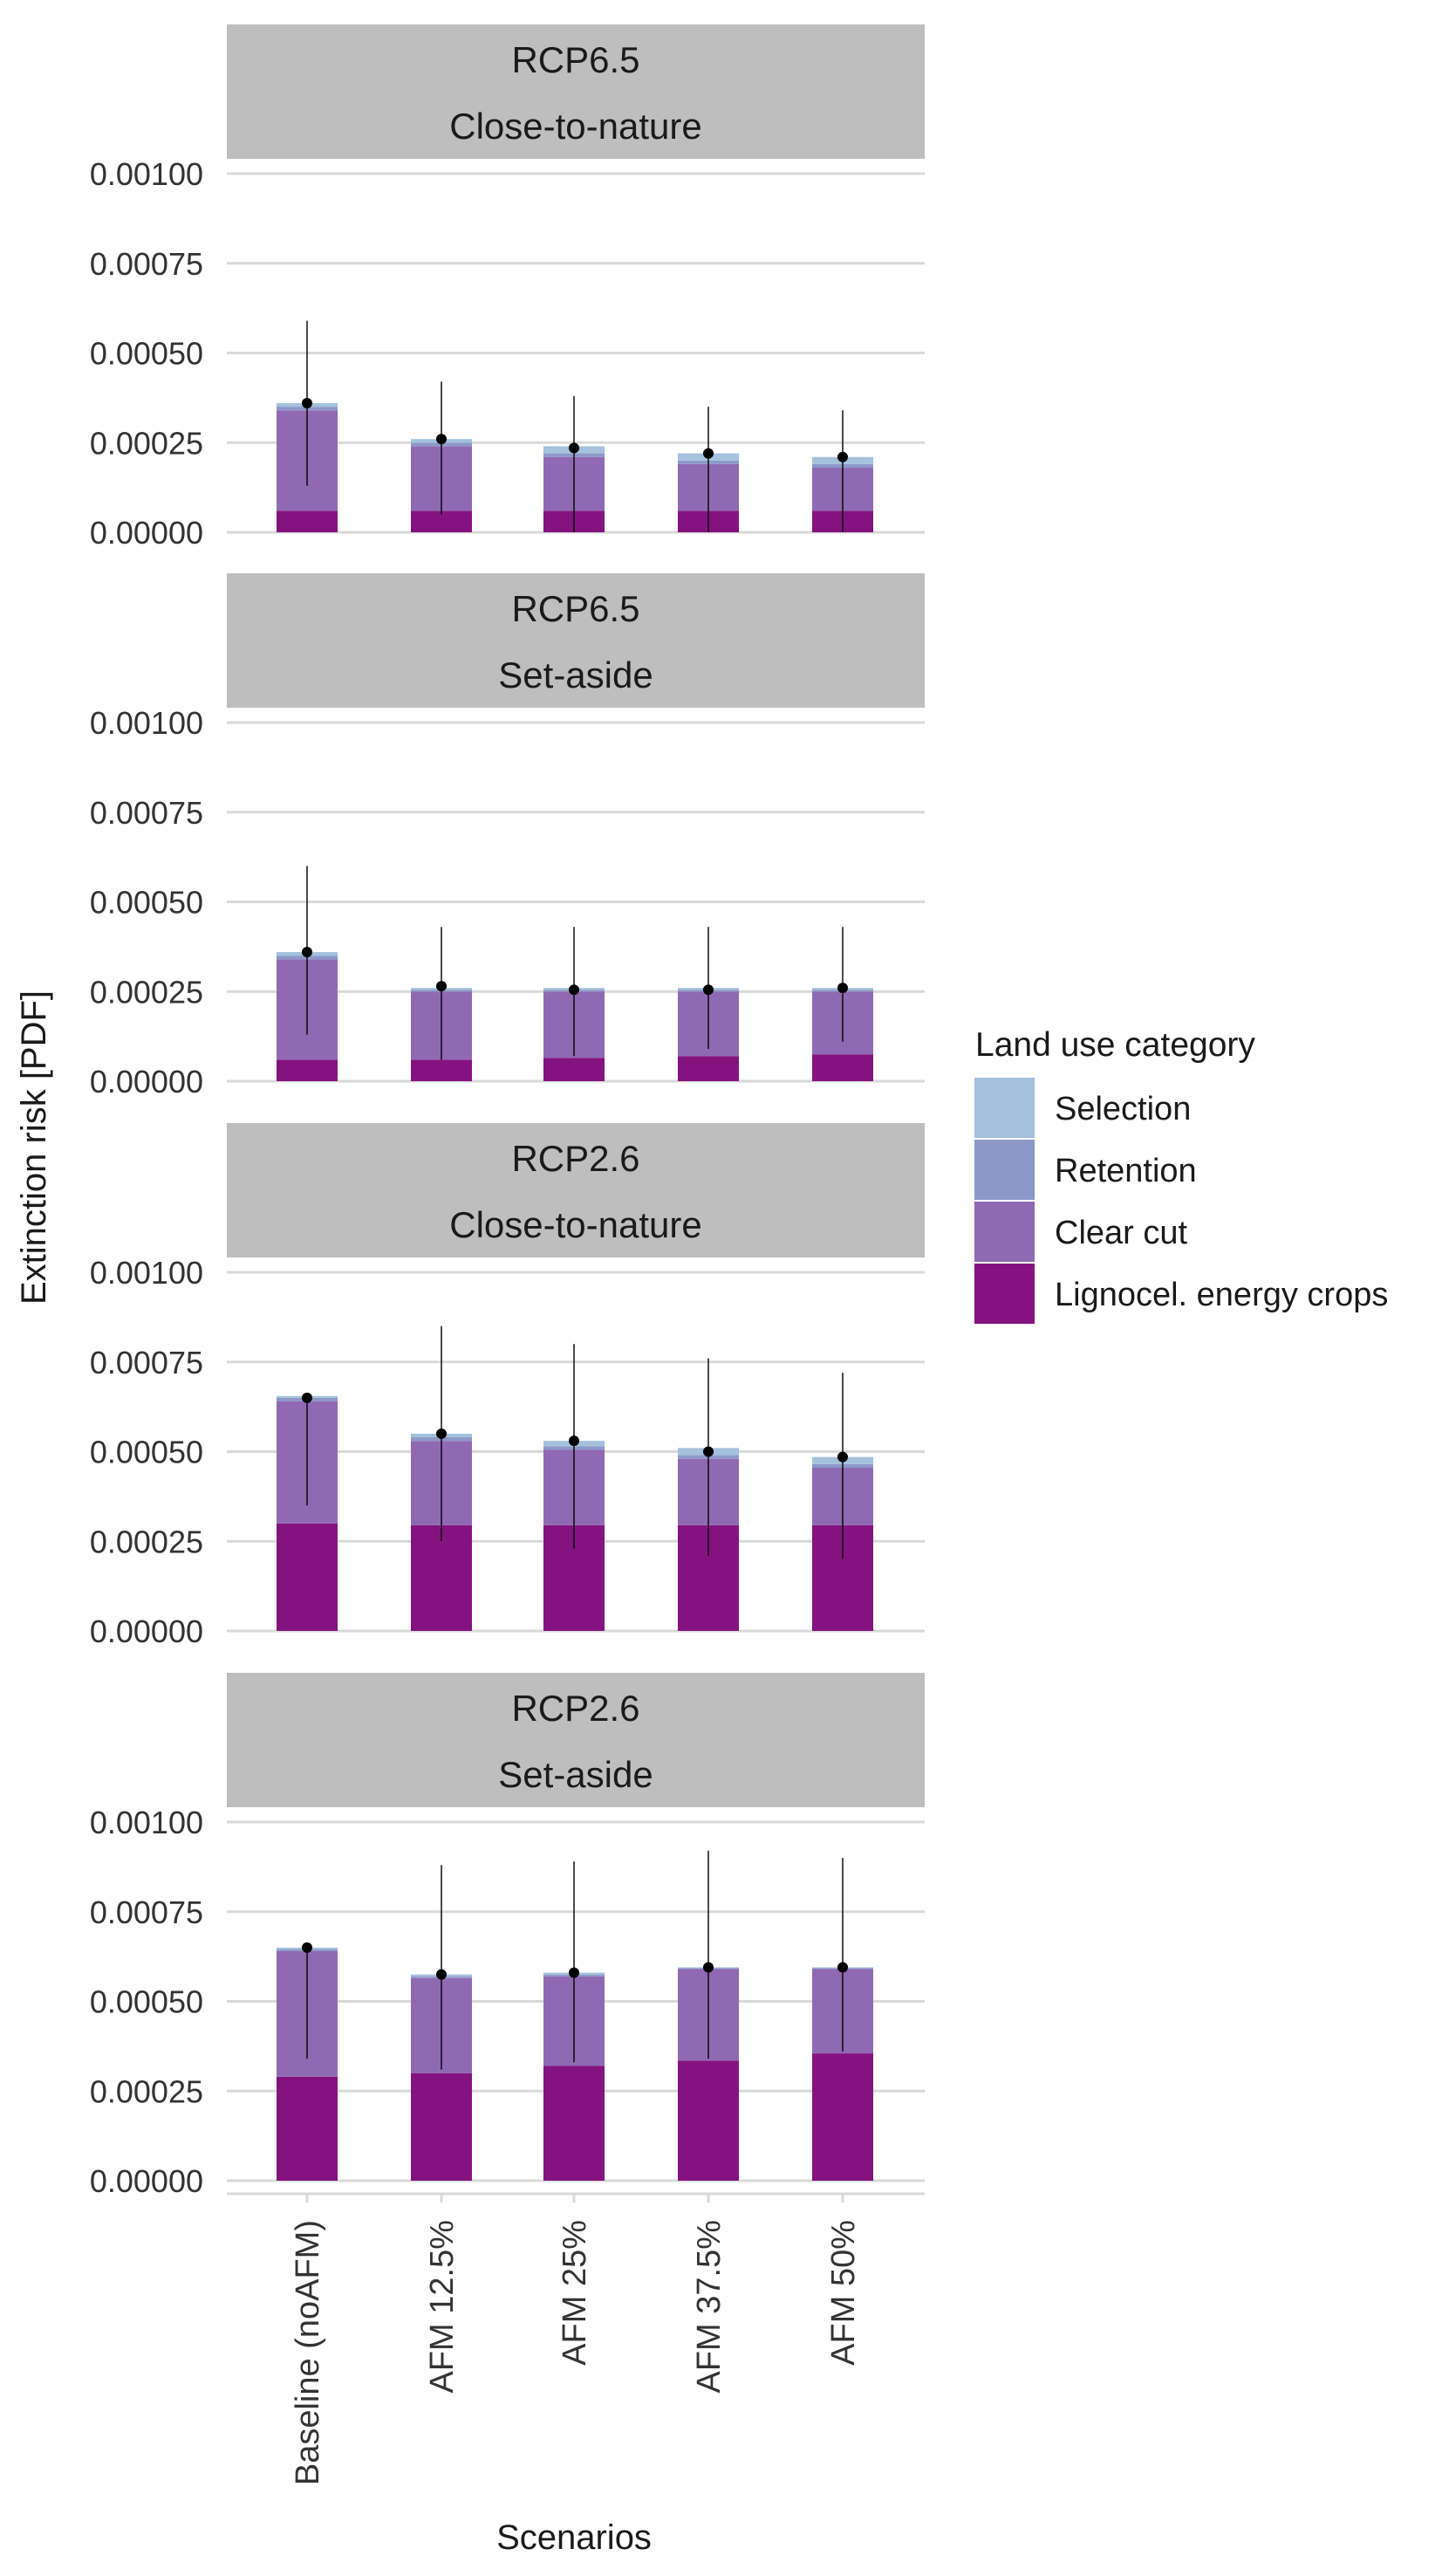 Image resolution: width=1442 pixels, height=2576 pixels. I want to click on y-axis-title: Extinction risk [PDF], so click(34, 1148).